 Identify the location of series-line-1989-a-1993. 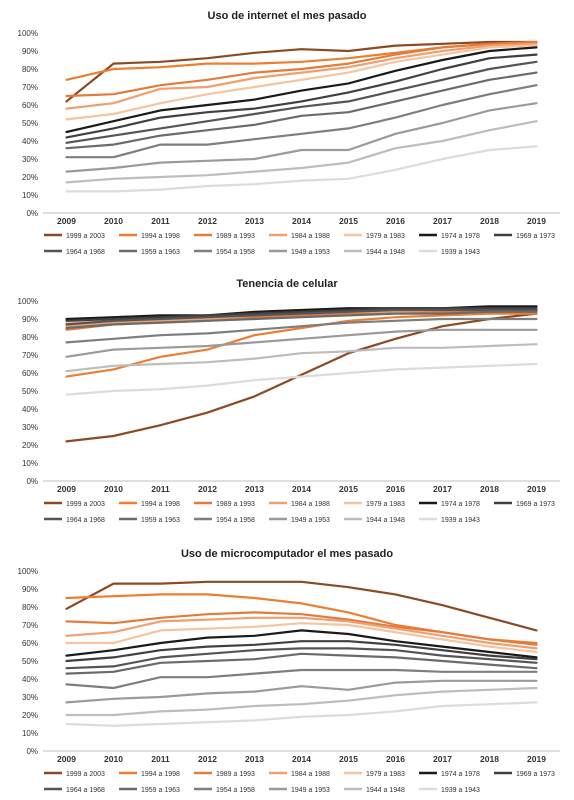
(301, 69).